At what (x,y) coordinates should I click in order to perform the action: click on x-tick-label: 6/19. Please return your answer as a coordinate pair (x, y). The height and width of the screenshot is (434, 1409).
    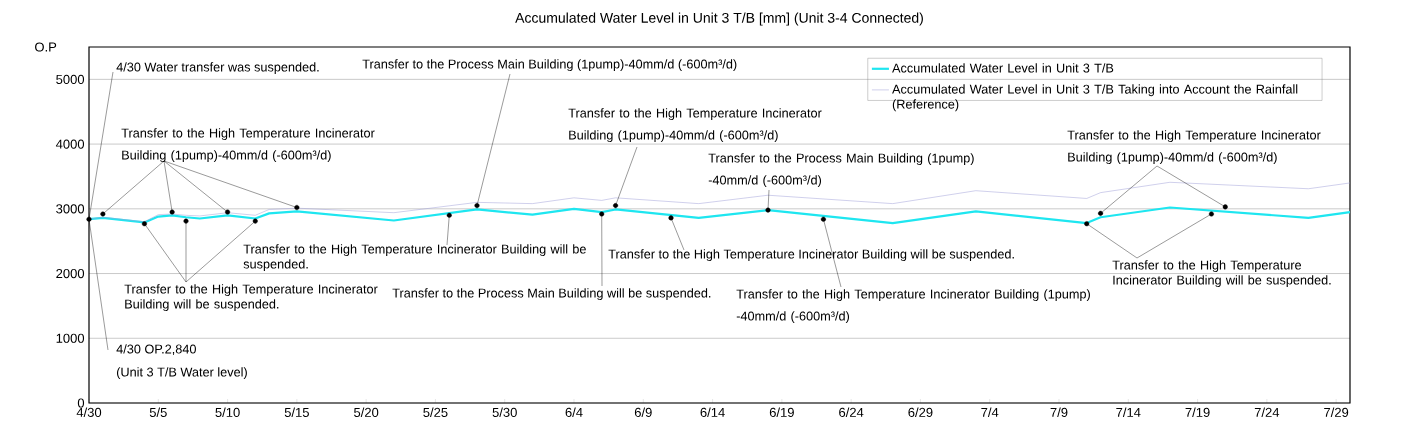
    Looking at the image, I should click on (781, 412).